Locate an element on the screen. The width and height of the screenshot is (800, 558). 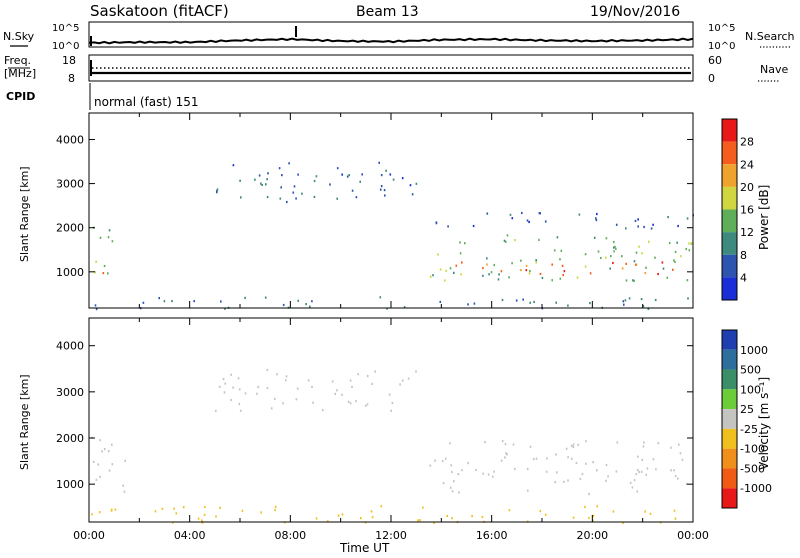
cpid-label: CPID is located at coordinates (20, 96).